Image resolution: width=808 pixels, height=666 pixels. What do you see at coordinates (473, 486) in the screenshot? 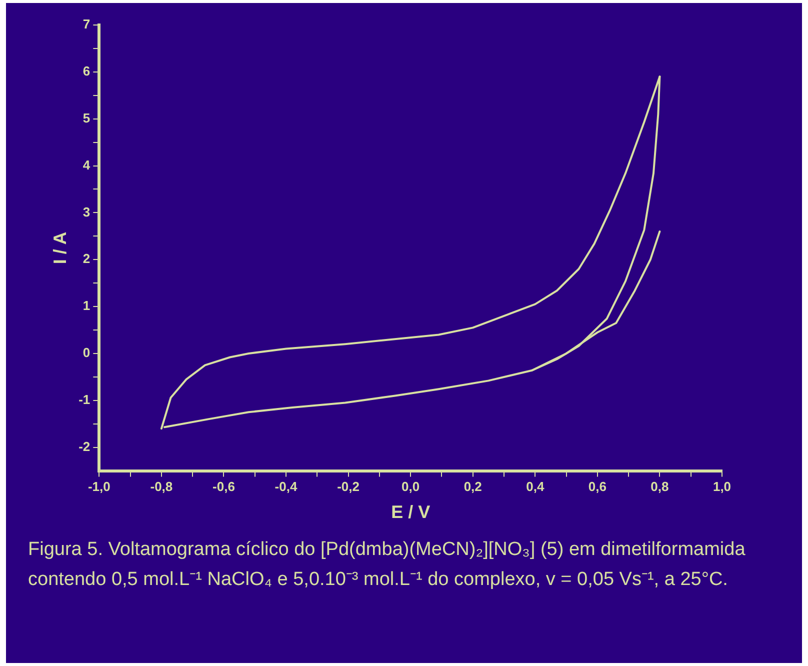
I see `x-tick-label: 0,2` at bounding box center [473, 486].